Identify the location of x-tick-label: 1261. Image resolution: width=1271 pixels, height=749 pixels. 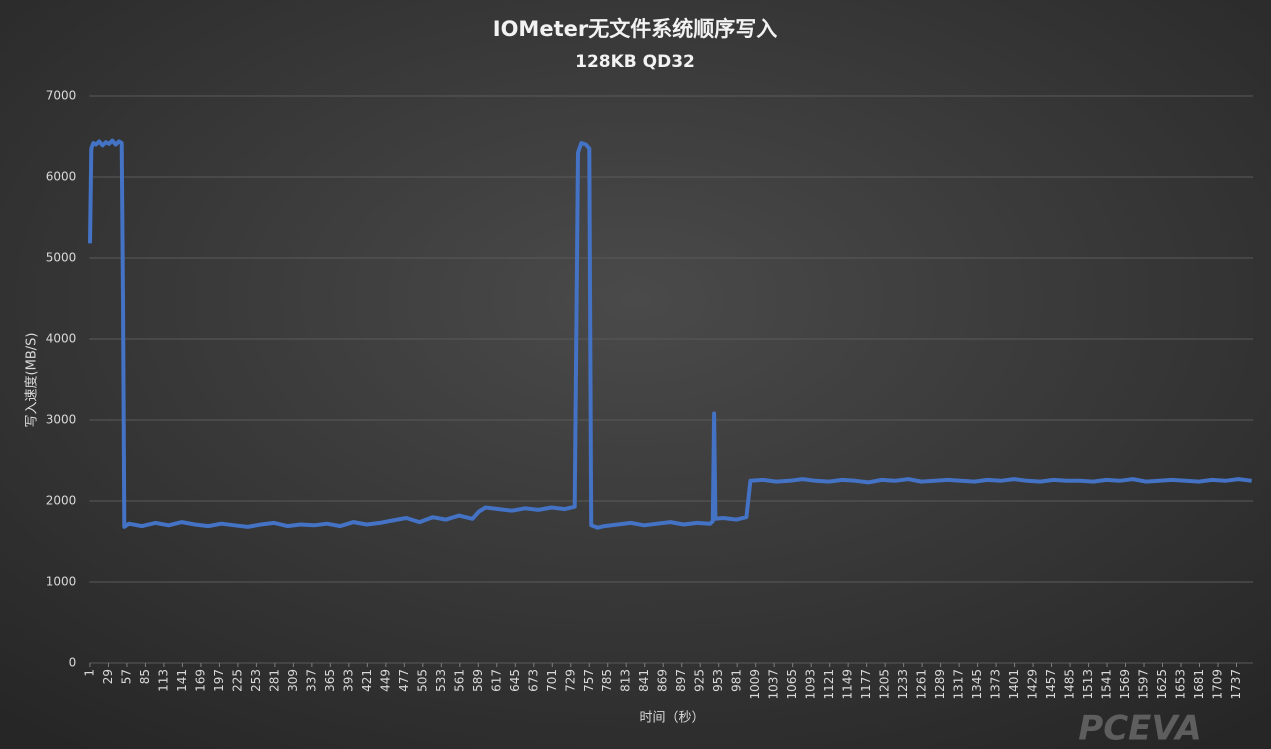
(922, 684).